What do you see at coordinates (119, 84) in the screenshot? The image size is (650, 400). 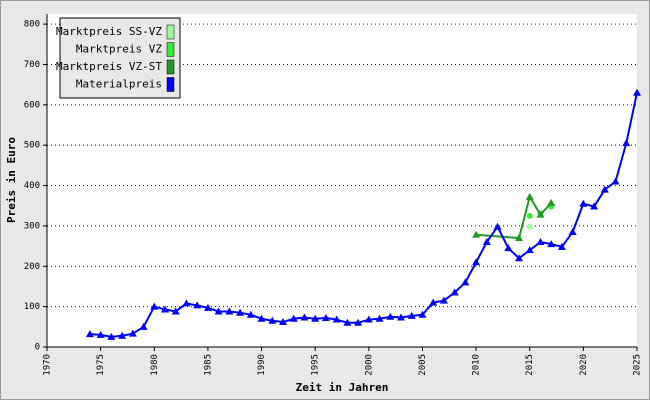 I see `legend-label: Materialpreis` at bounding box center [119, 84].